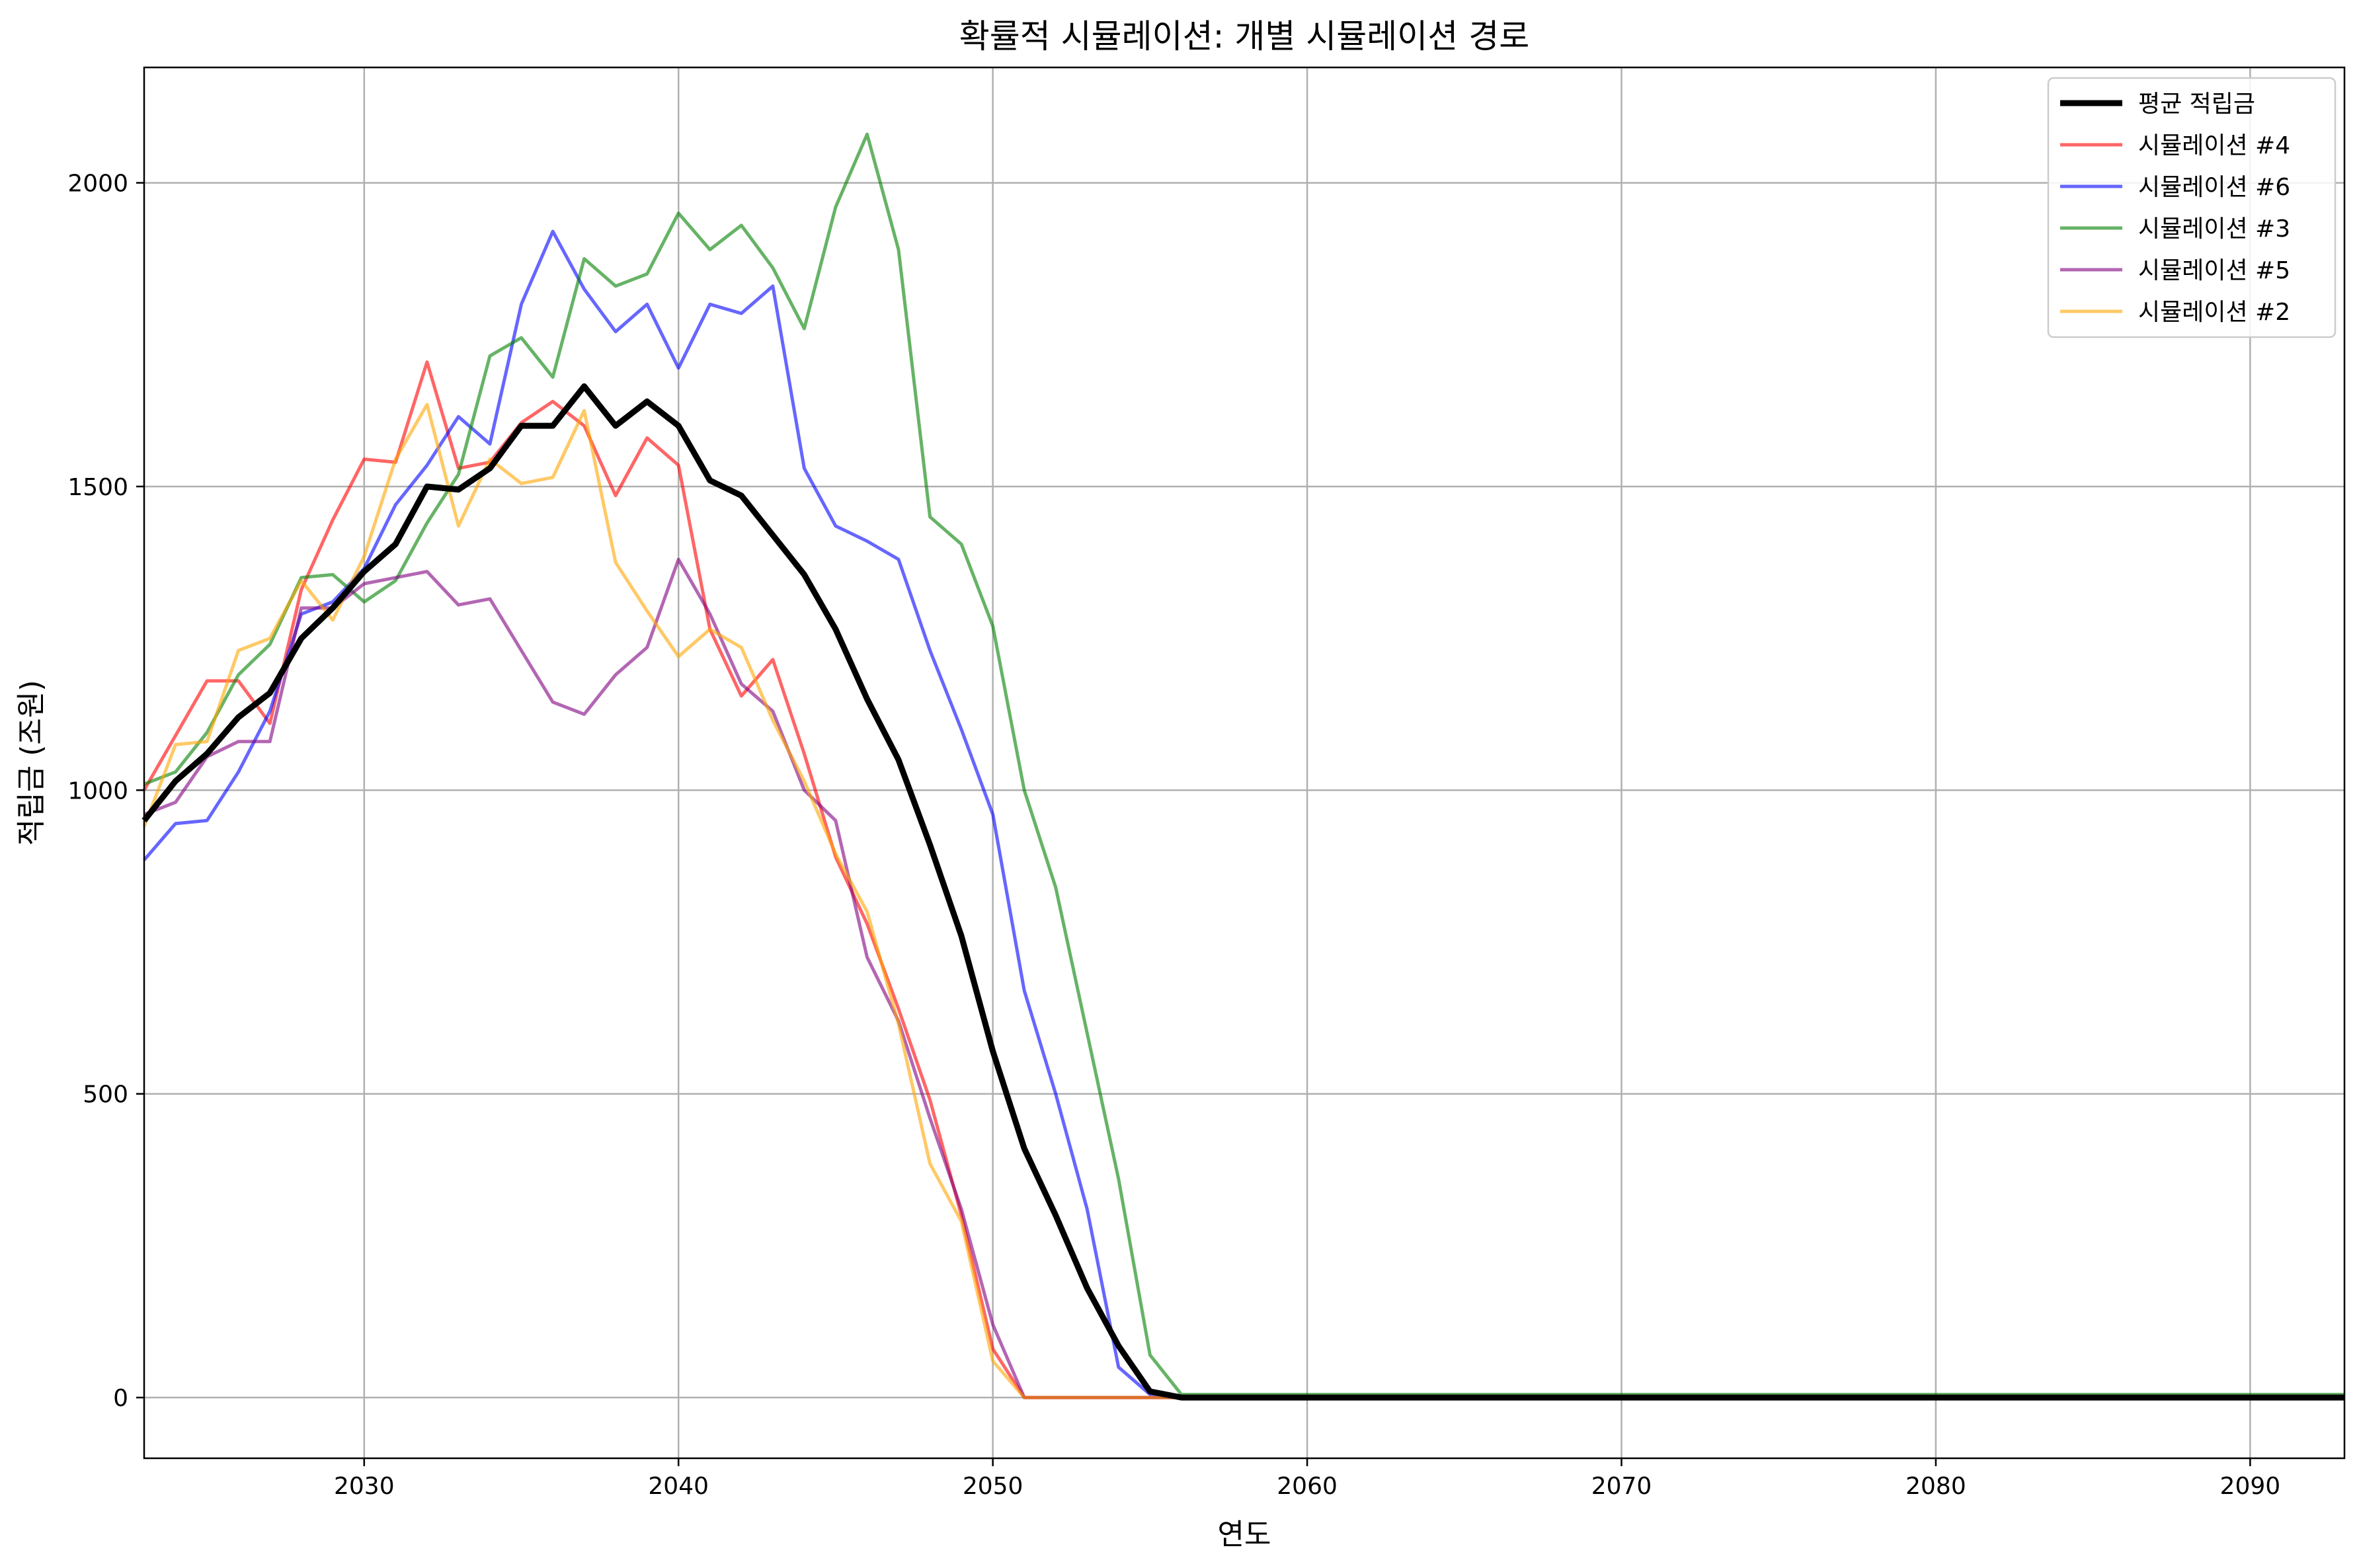 Image resolution: width=2359 pixels, height=1568 pixels. Describe the element at coordinates (1307, 1486) in the screenshot. I see `x-tick-label: 2060` at that location.